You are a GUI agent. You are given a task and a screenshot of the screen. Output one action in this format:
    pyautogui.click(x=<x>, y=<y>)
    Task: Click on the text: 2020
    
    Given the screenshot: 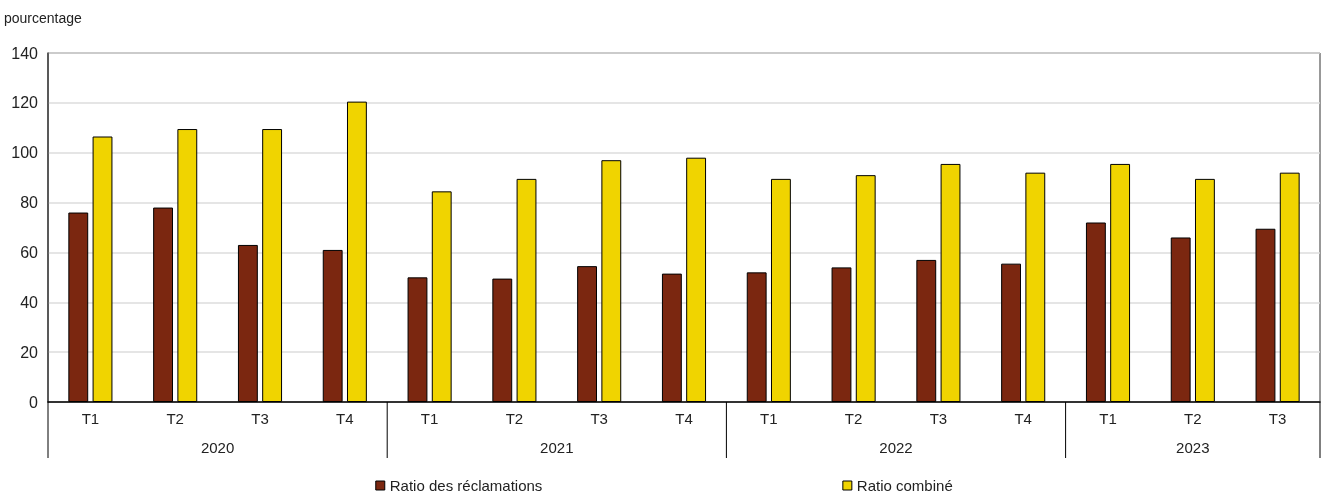 What is the action you would take?
    pyautogui.click(x=217, y=447)
    